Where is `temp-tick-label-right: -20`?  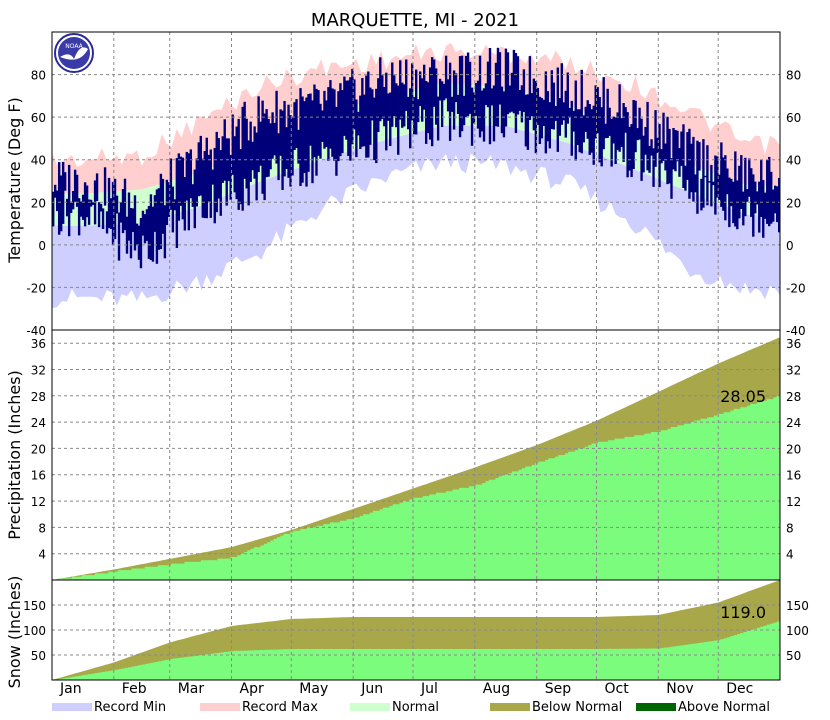 temp-tick-label-right: -20 is located at coordinates (796, 288).